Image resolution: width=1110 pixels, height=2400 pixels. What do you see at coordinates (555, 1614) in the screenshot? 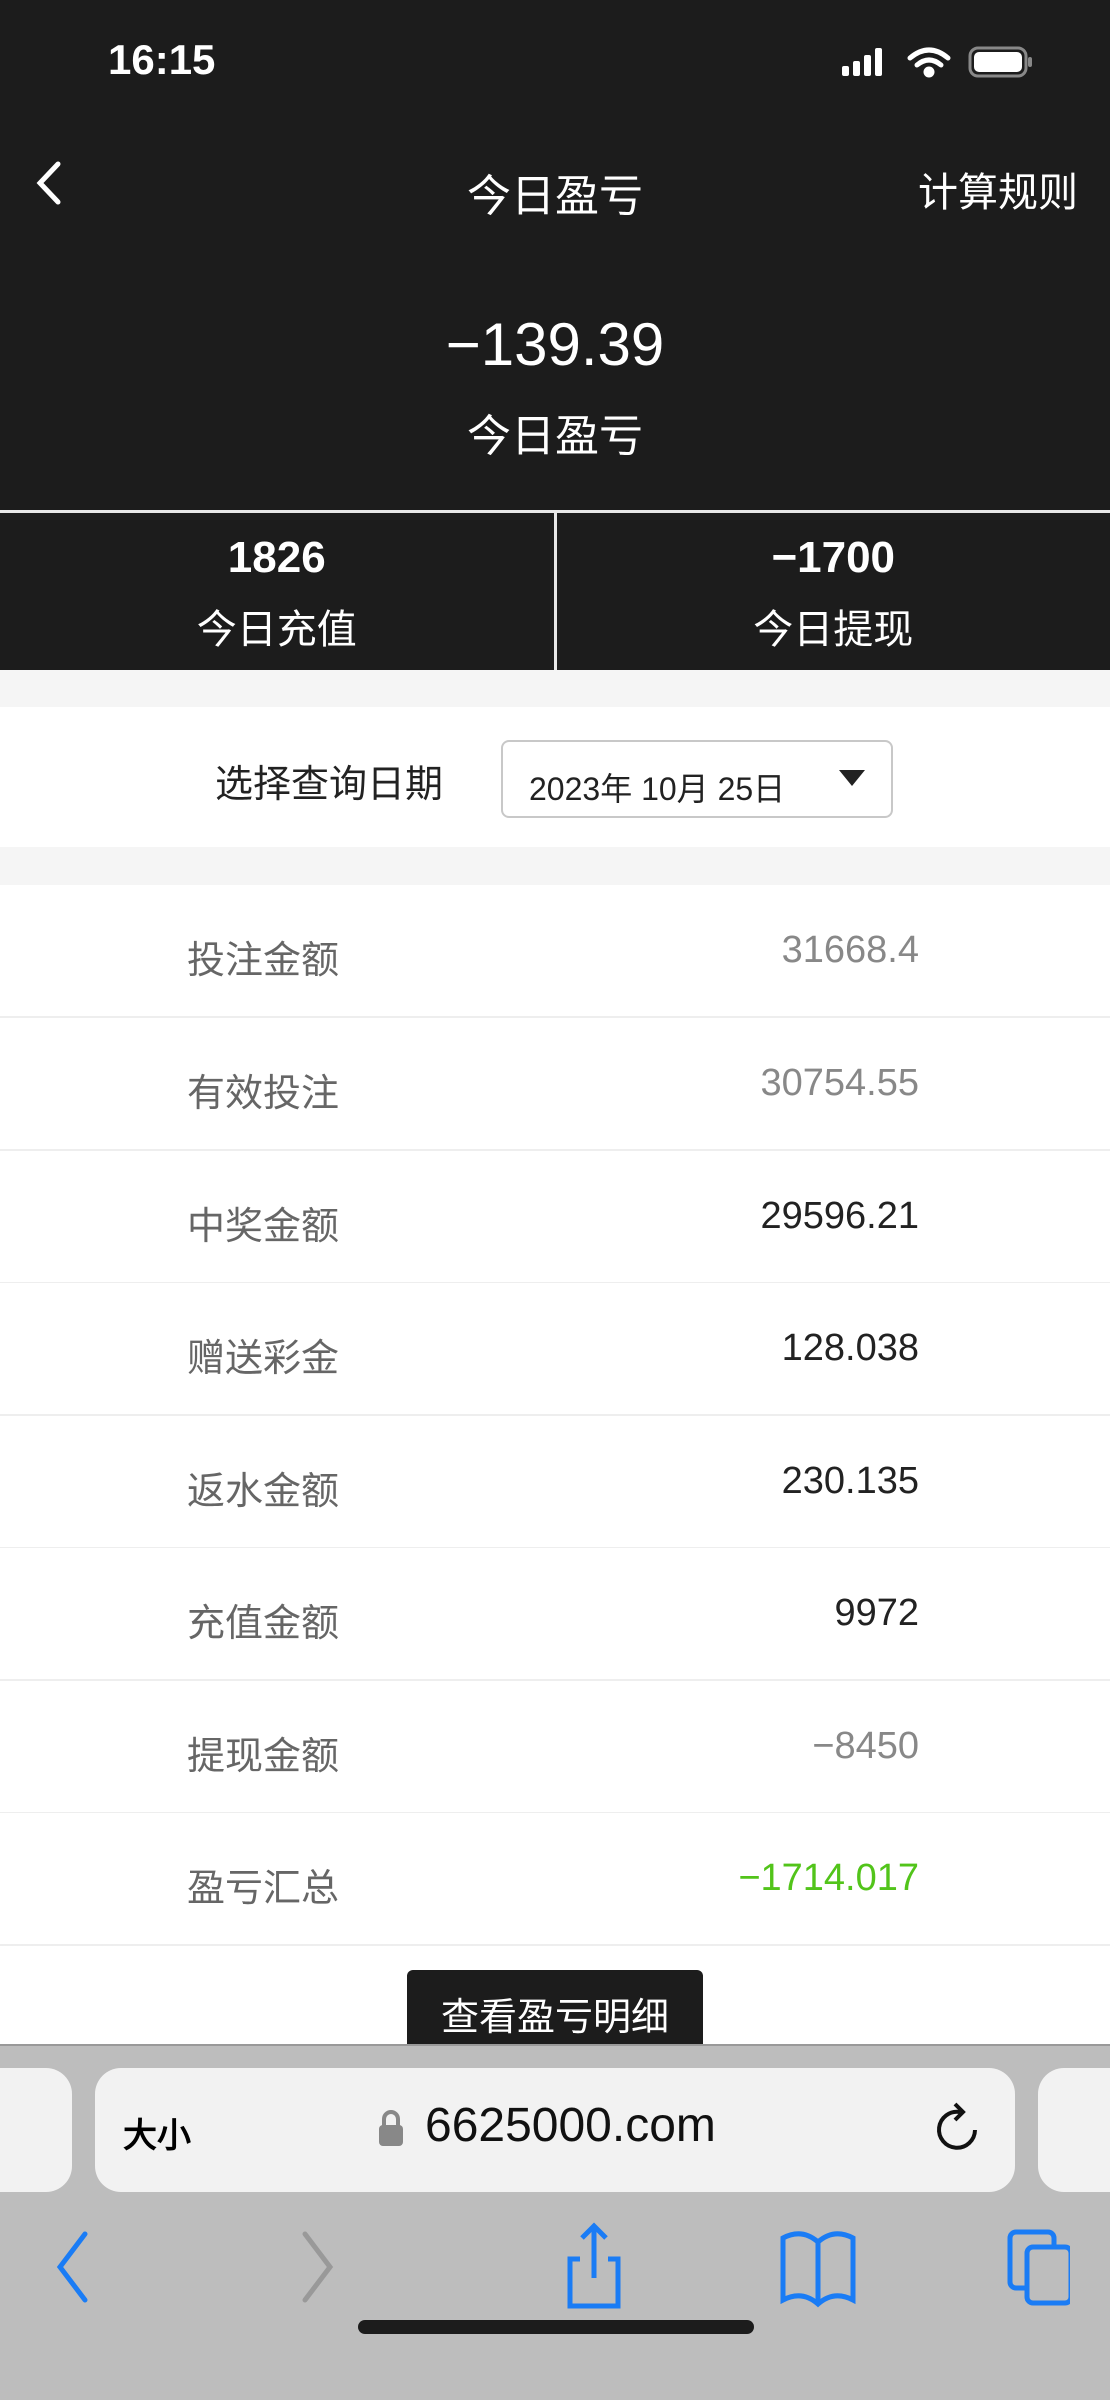
I see `list-item: 充值金额 9972` at bounding box center [555, 1614].